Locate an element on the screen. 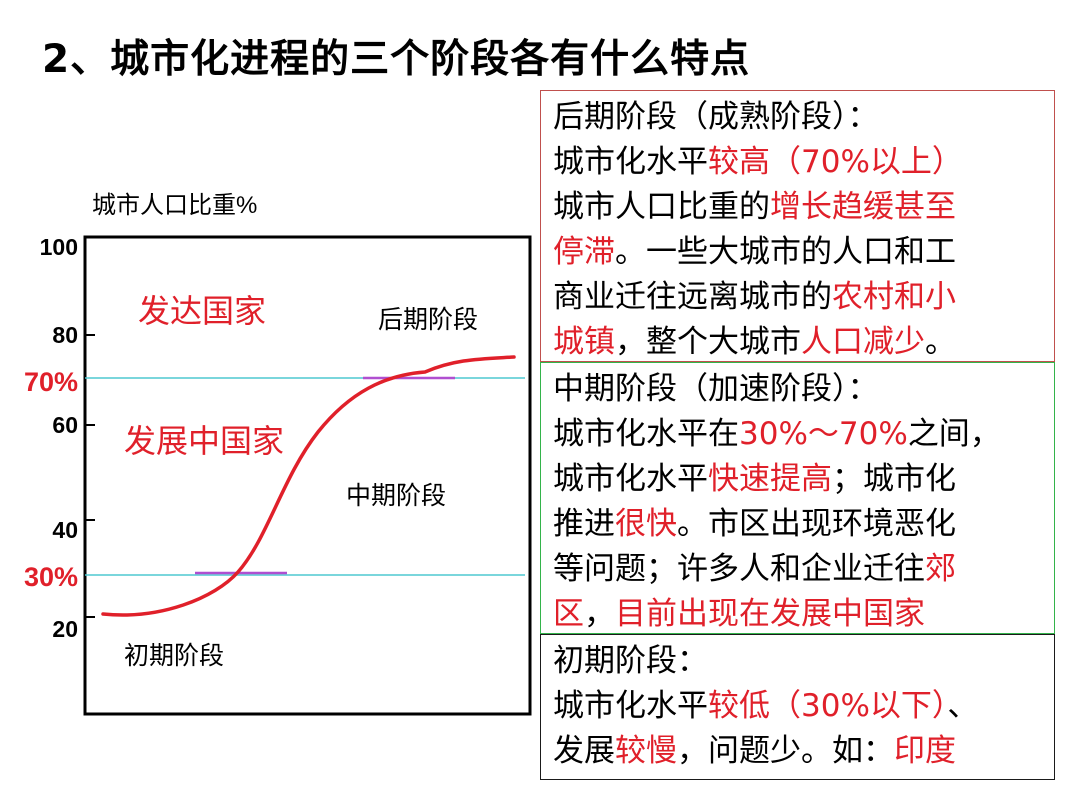 This screenshot has height=810, width=1080. early-stage-box: 初期阶段： 城市化水平较低（30%以下）、 发展较慢，问题少。如：印度 is located at coordinates (797, 707).